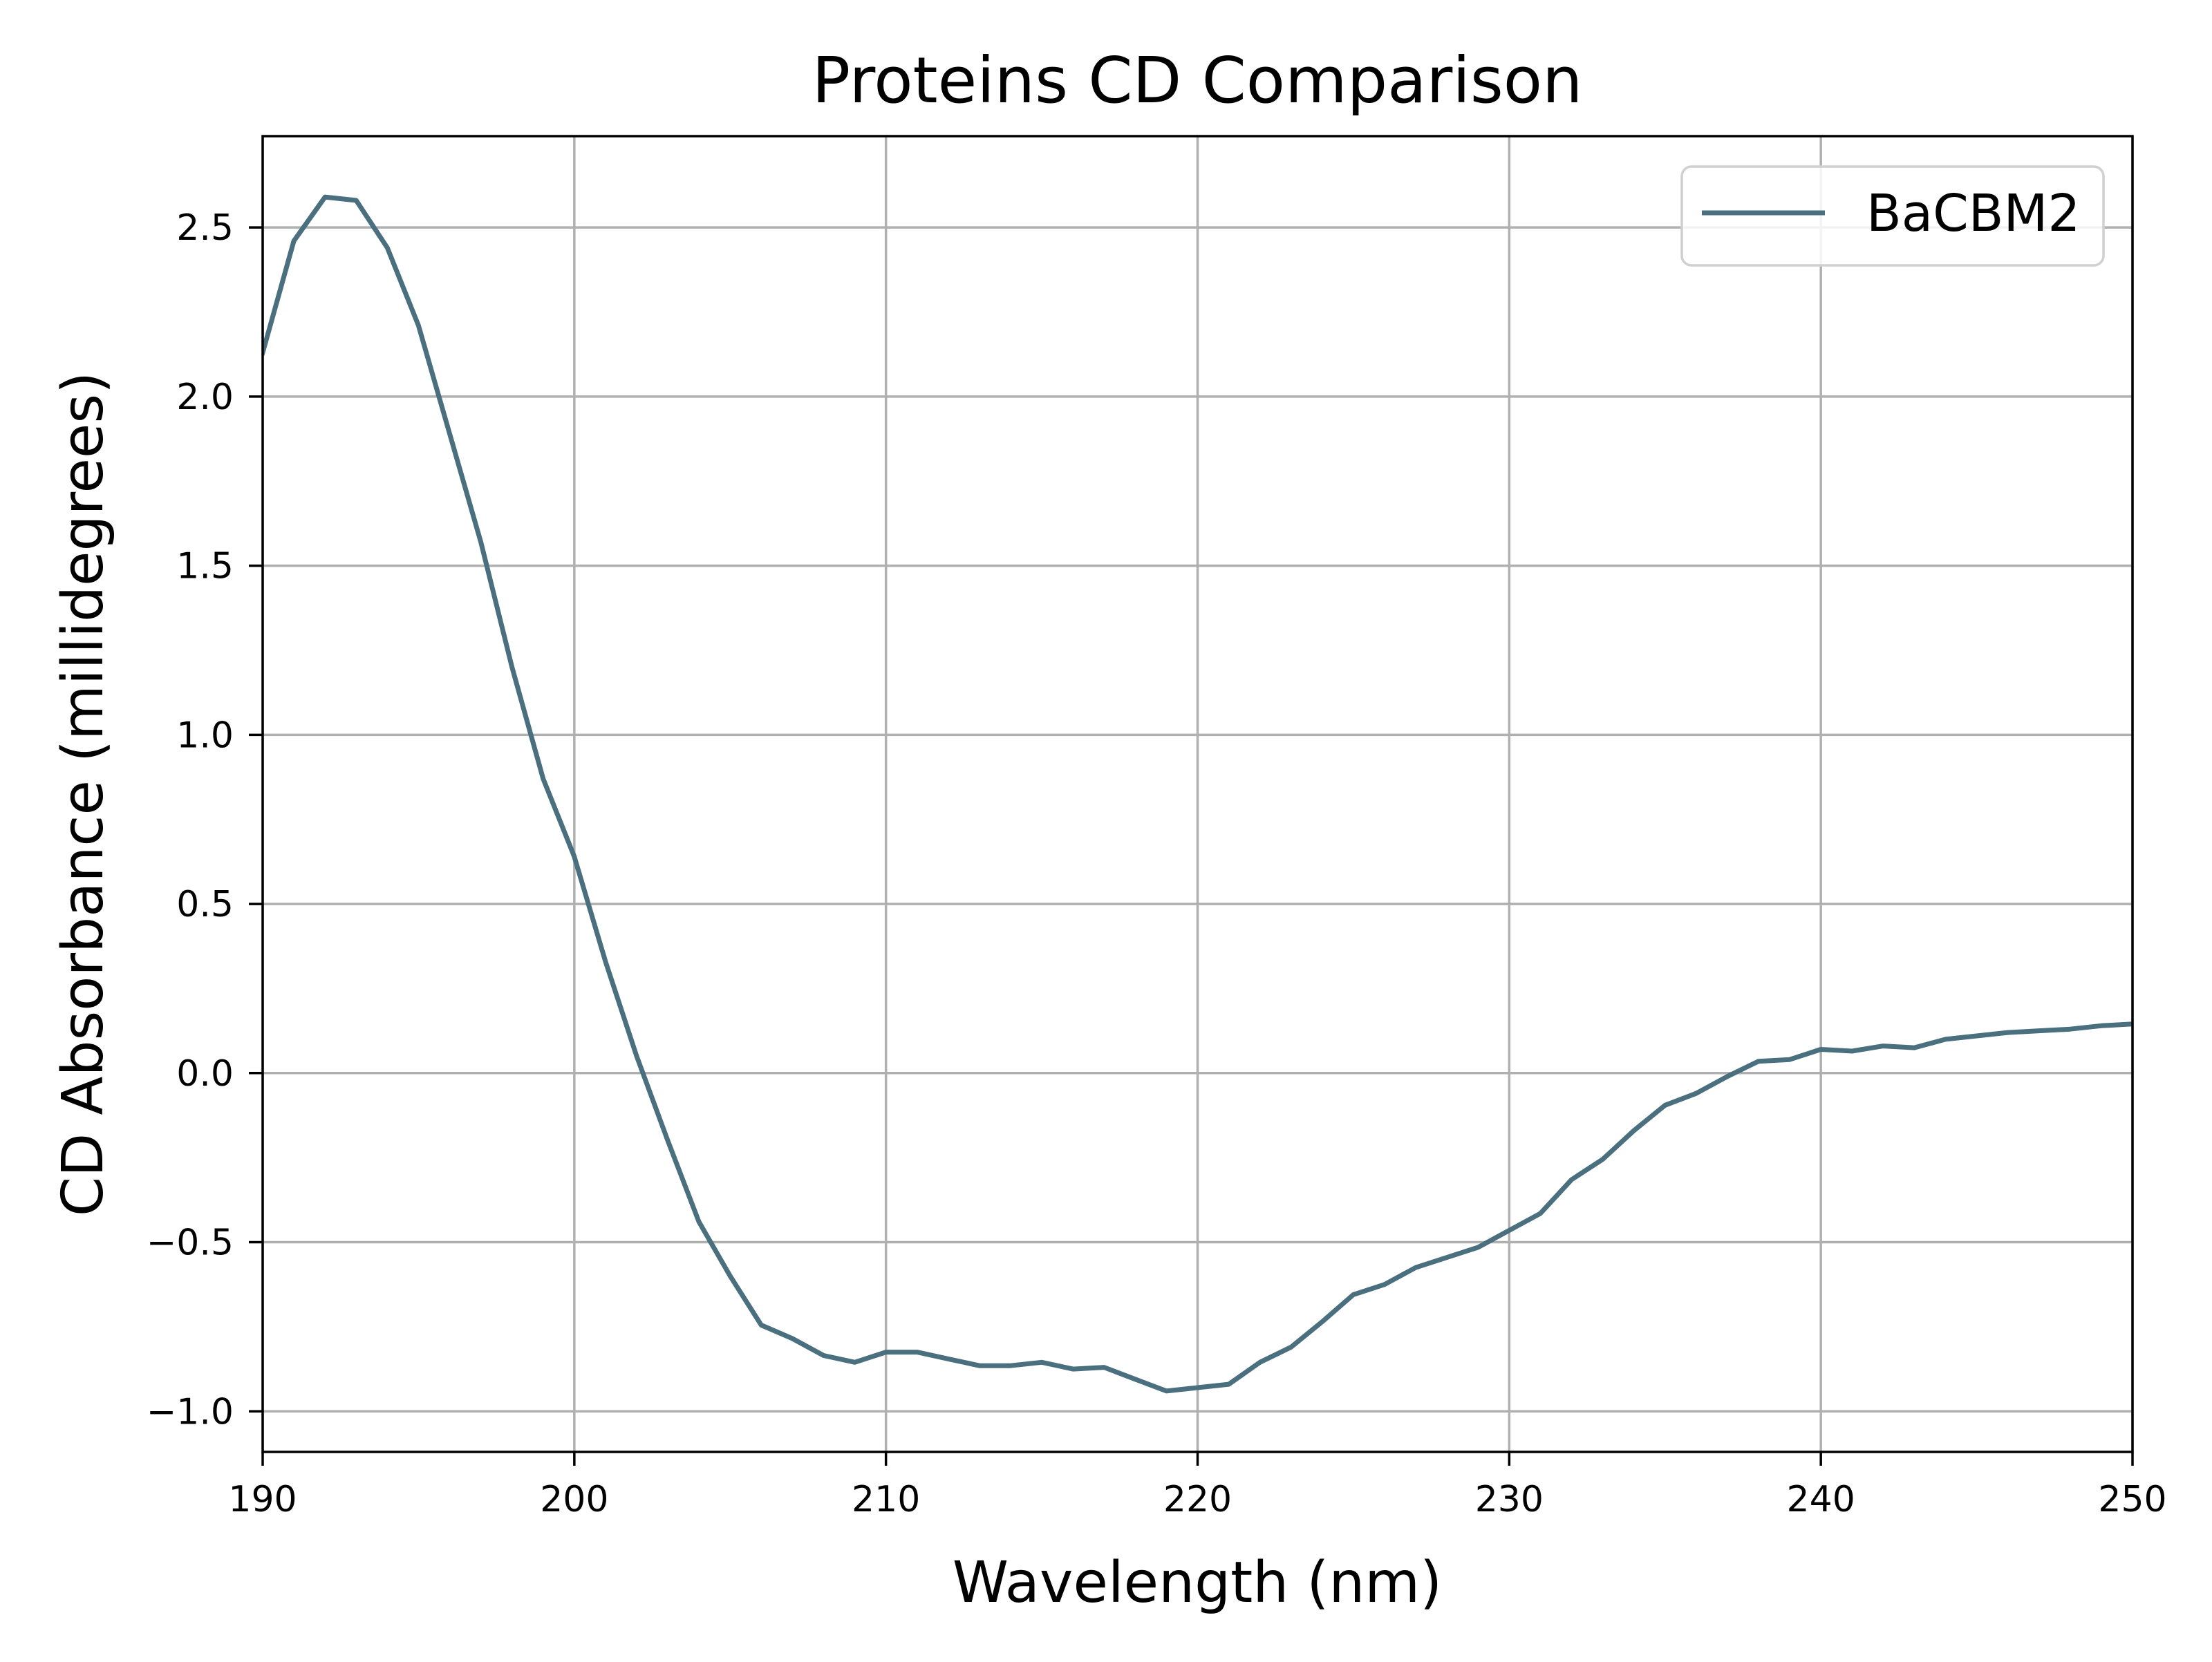 The image size is (2212, 1662). I want to click on x-tick-label: 230, so click(1509, 1500).